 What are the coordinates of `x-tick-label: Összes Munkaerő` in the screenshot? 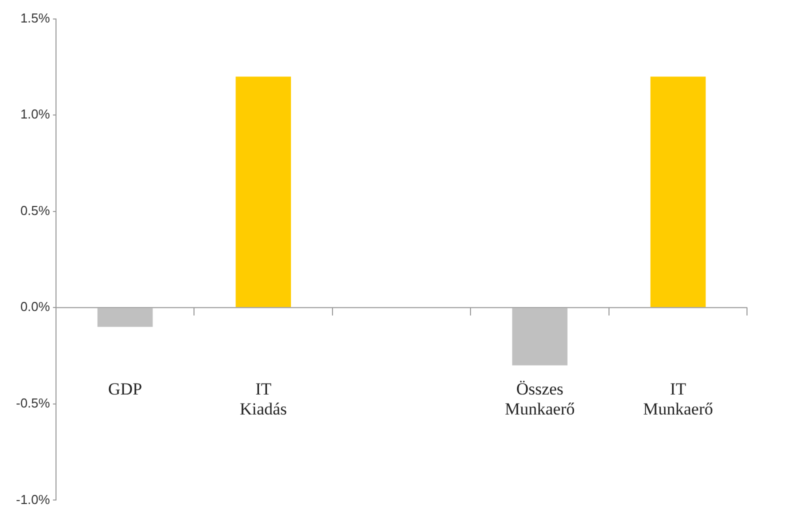 It's located at (539, 399).